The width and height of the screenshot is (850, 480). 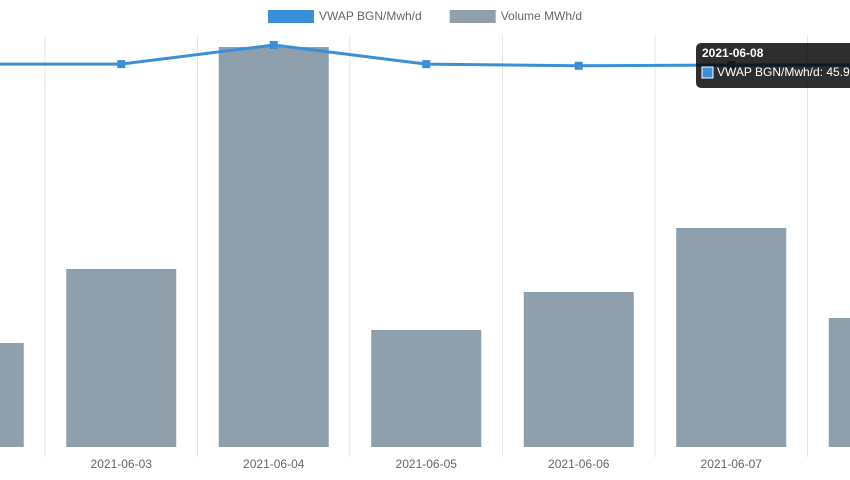 I want to click on tooltip-box, so click(x=773, y=65).